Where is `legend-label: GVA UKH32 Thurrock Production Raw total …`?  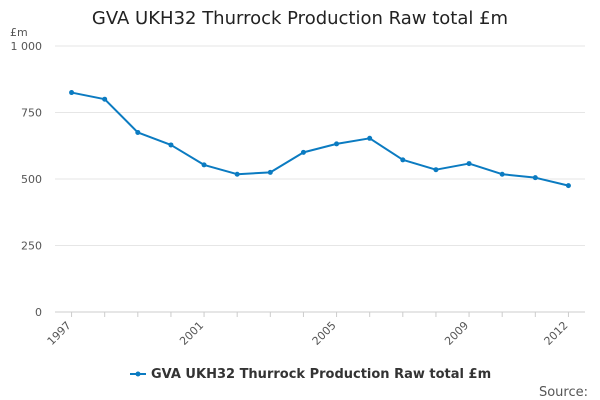
legend-label: GVA UKH32 Thurrock Production Raw total … is located at coordinates (321, 374).